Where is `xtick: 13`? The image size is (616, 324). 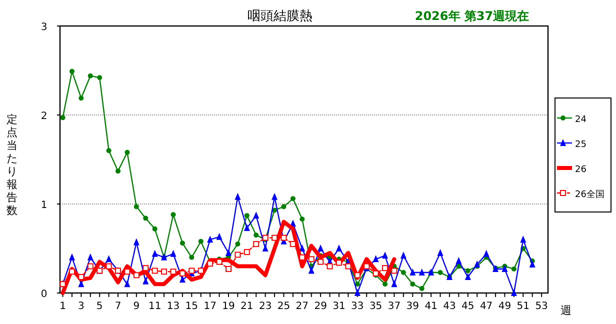
xtick: 13 is located at coordinates (173, 306).